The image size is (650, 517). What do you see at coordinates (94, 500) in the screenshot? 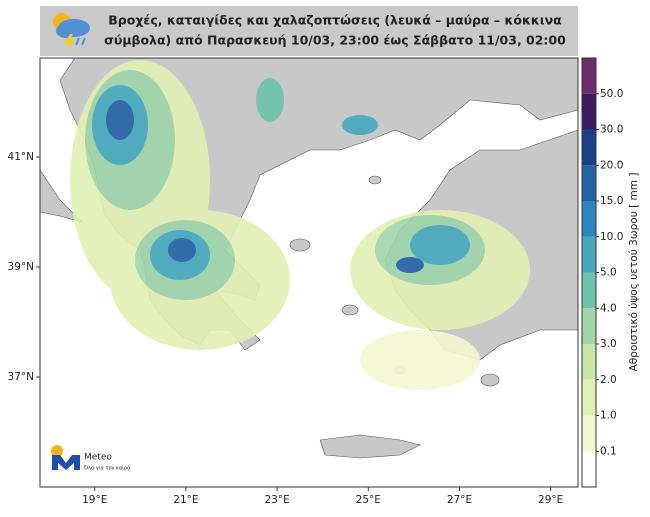
I see `x-tick-label: 19°E` at bounding box center [94, 500].